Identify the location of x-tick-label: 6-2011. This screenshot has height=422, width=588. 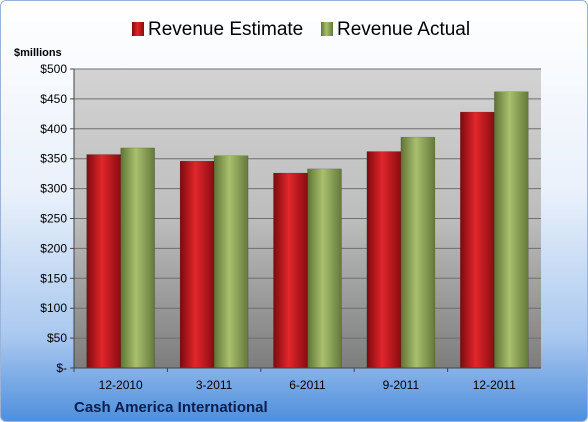
(307, 385).